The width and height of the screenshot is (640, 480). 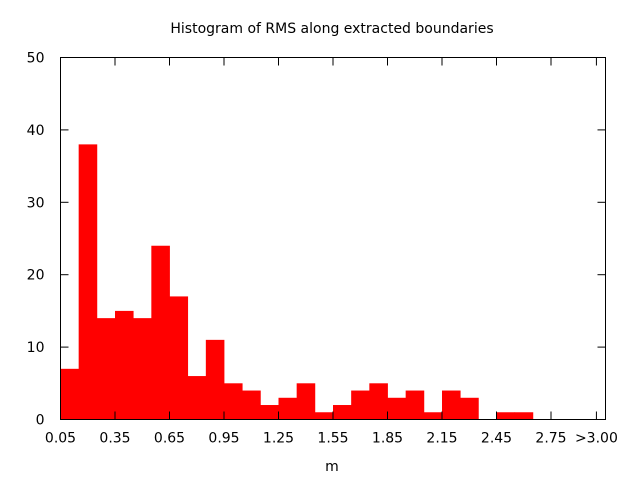 What do you see at coordinates (596, 439) in the screenshot?
I see `x-tick-label: >3.00` at bounding box center [596, 439].